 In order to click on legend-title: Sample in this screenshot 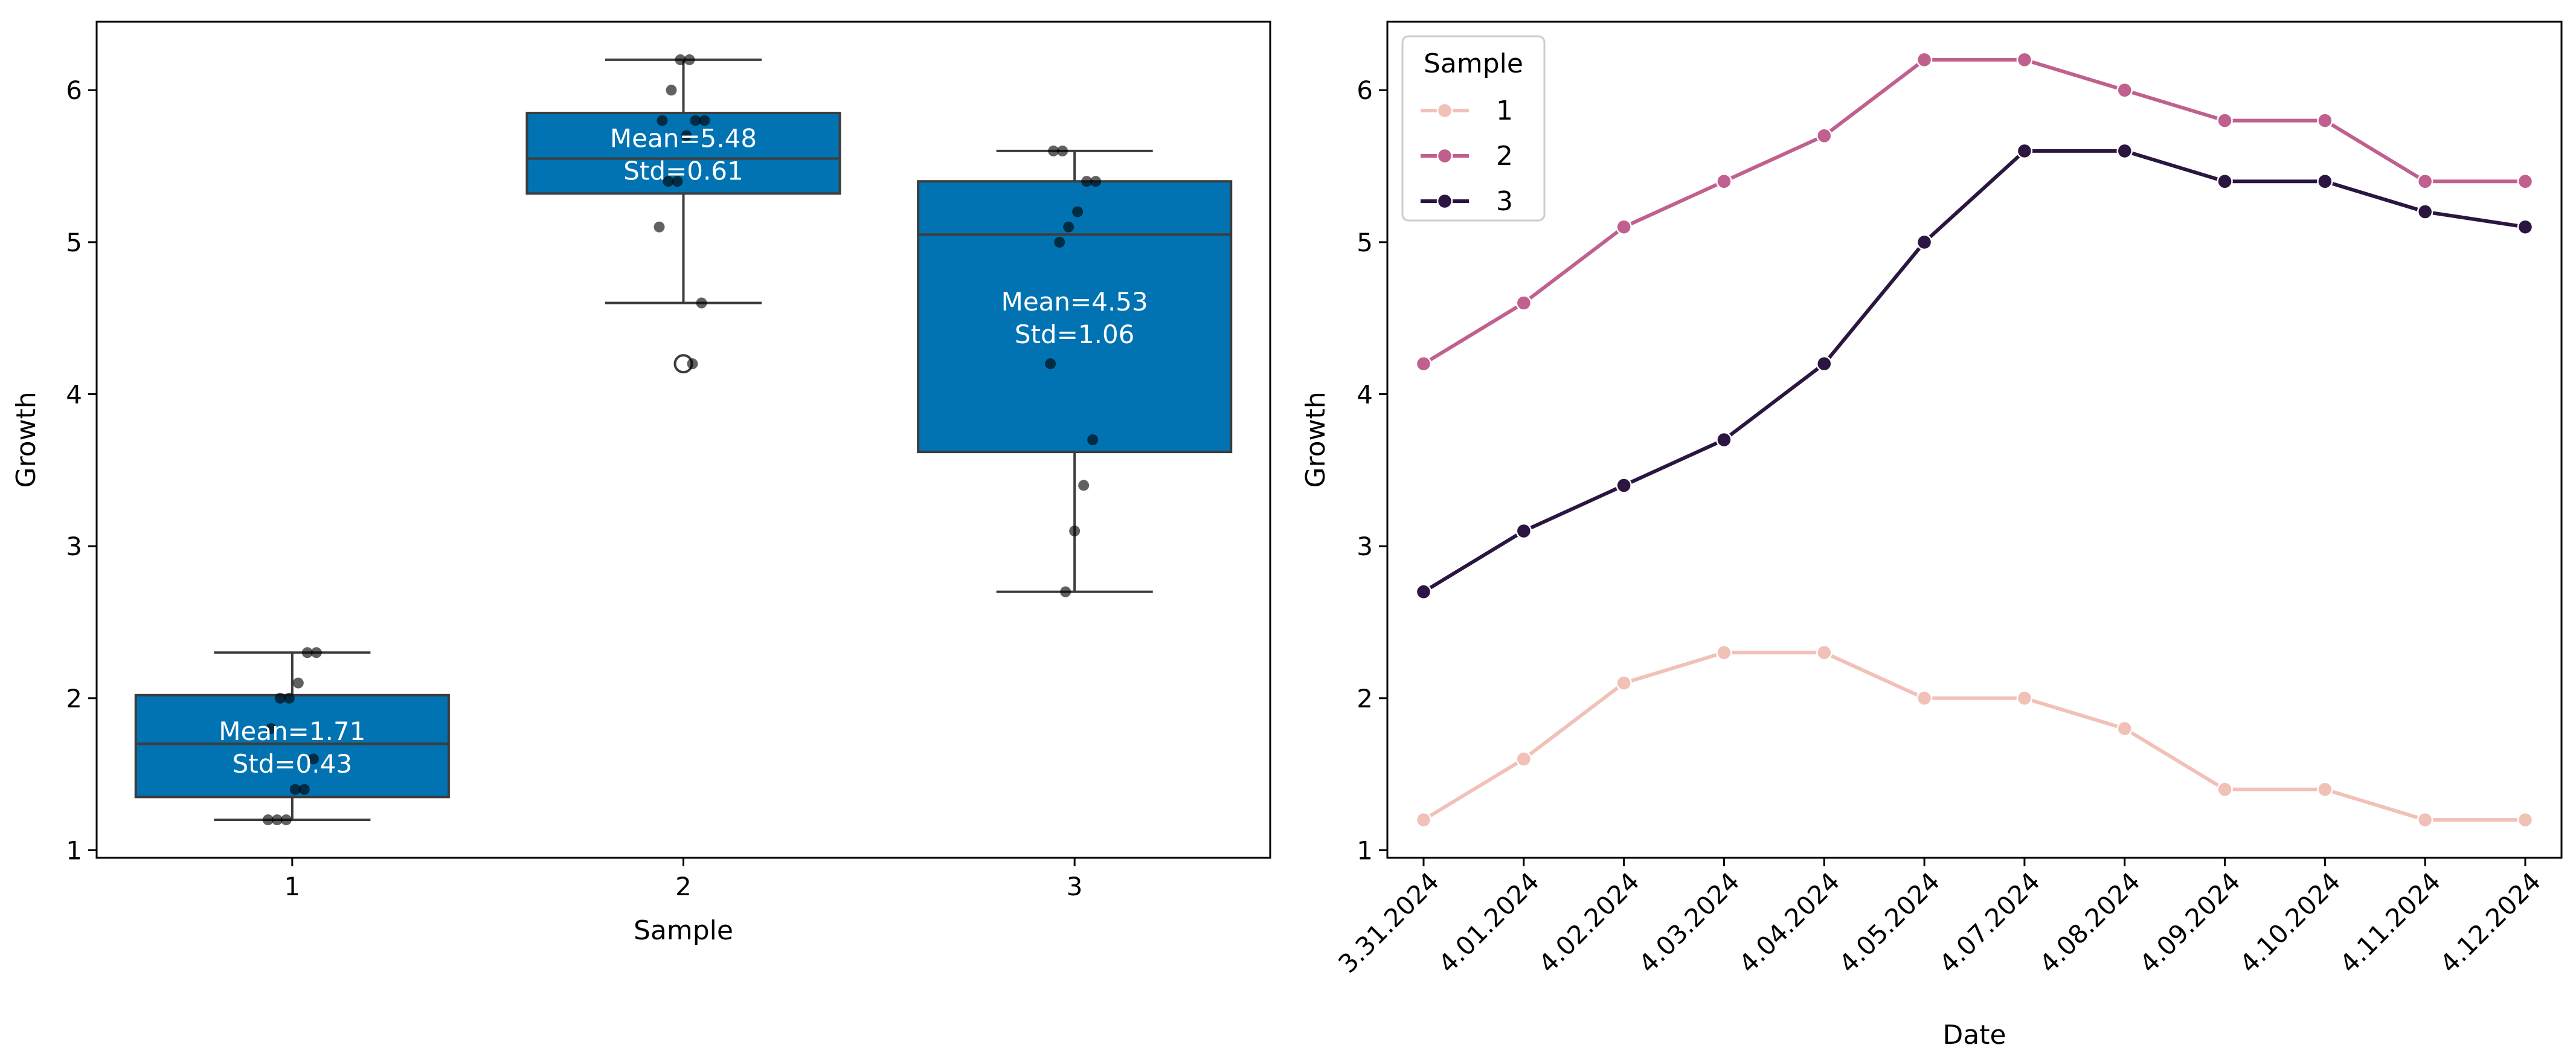, I will do `click(1474, 63)`.